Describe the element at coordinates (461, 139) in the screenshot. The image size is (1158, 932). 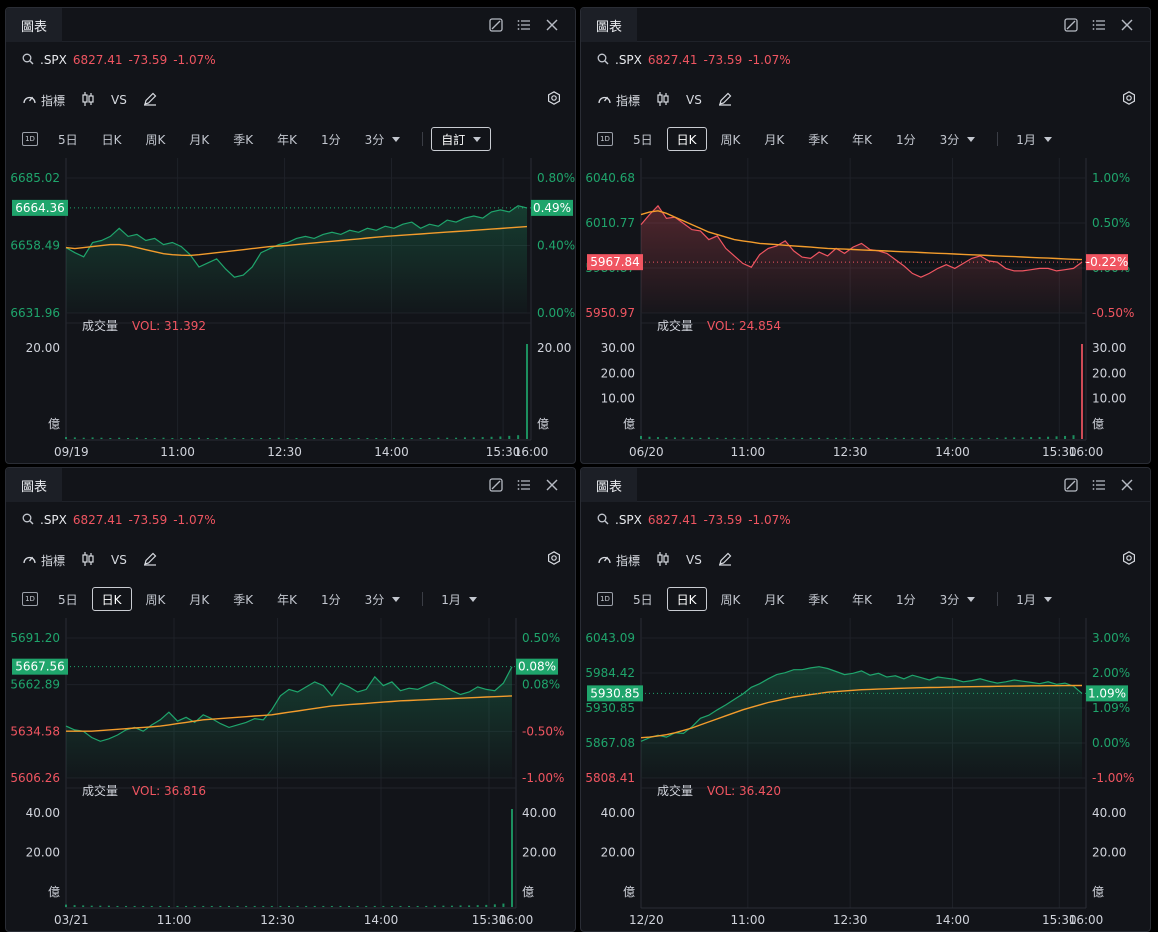
I see `range-dropdown: 自訂` at that location.